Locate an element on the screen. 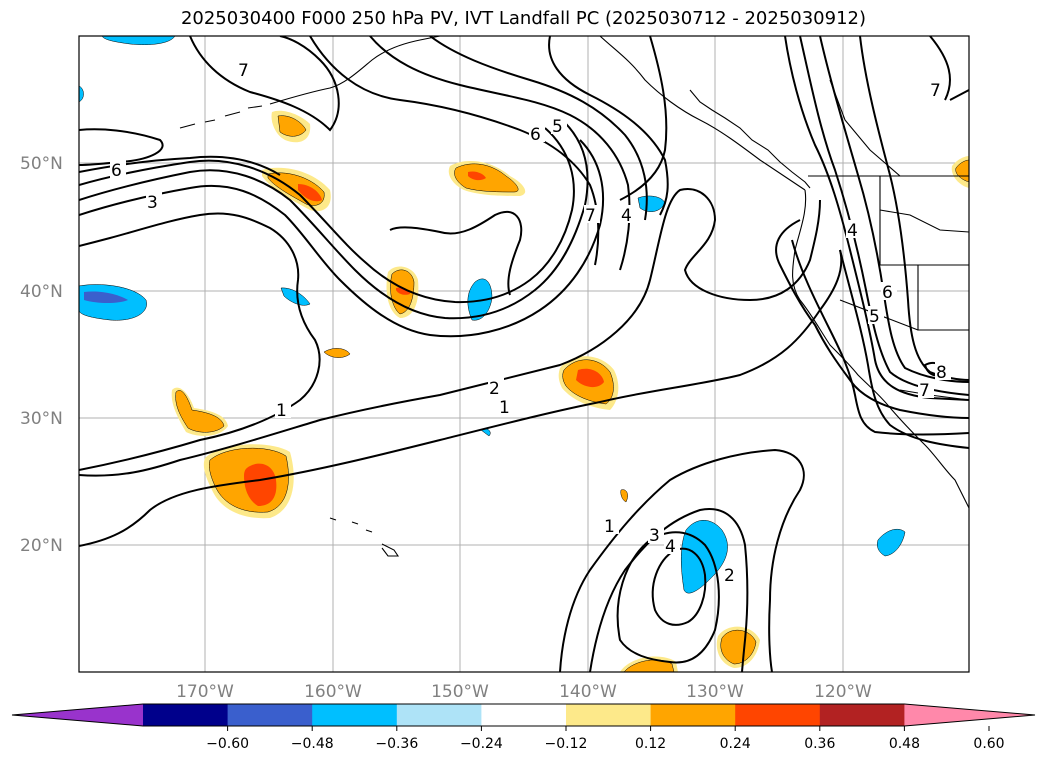 Image resolution: width=1047 pixels, height=765 pixels. west-coast-us is located at coordinates (880, 349).